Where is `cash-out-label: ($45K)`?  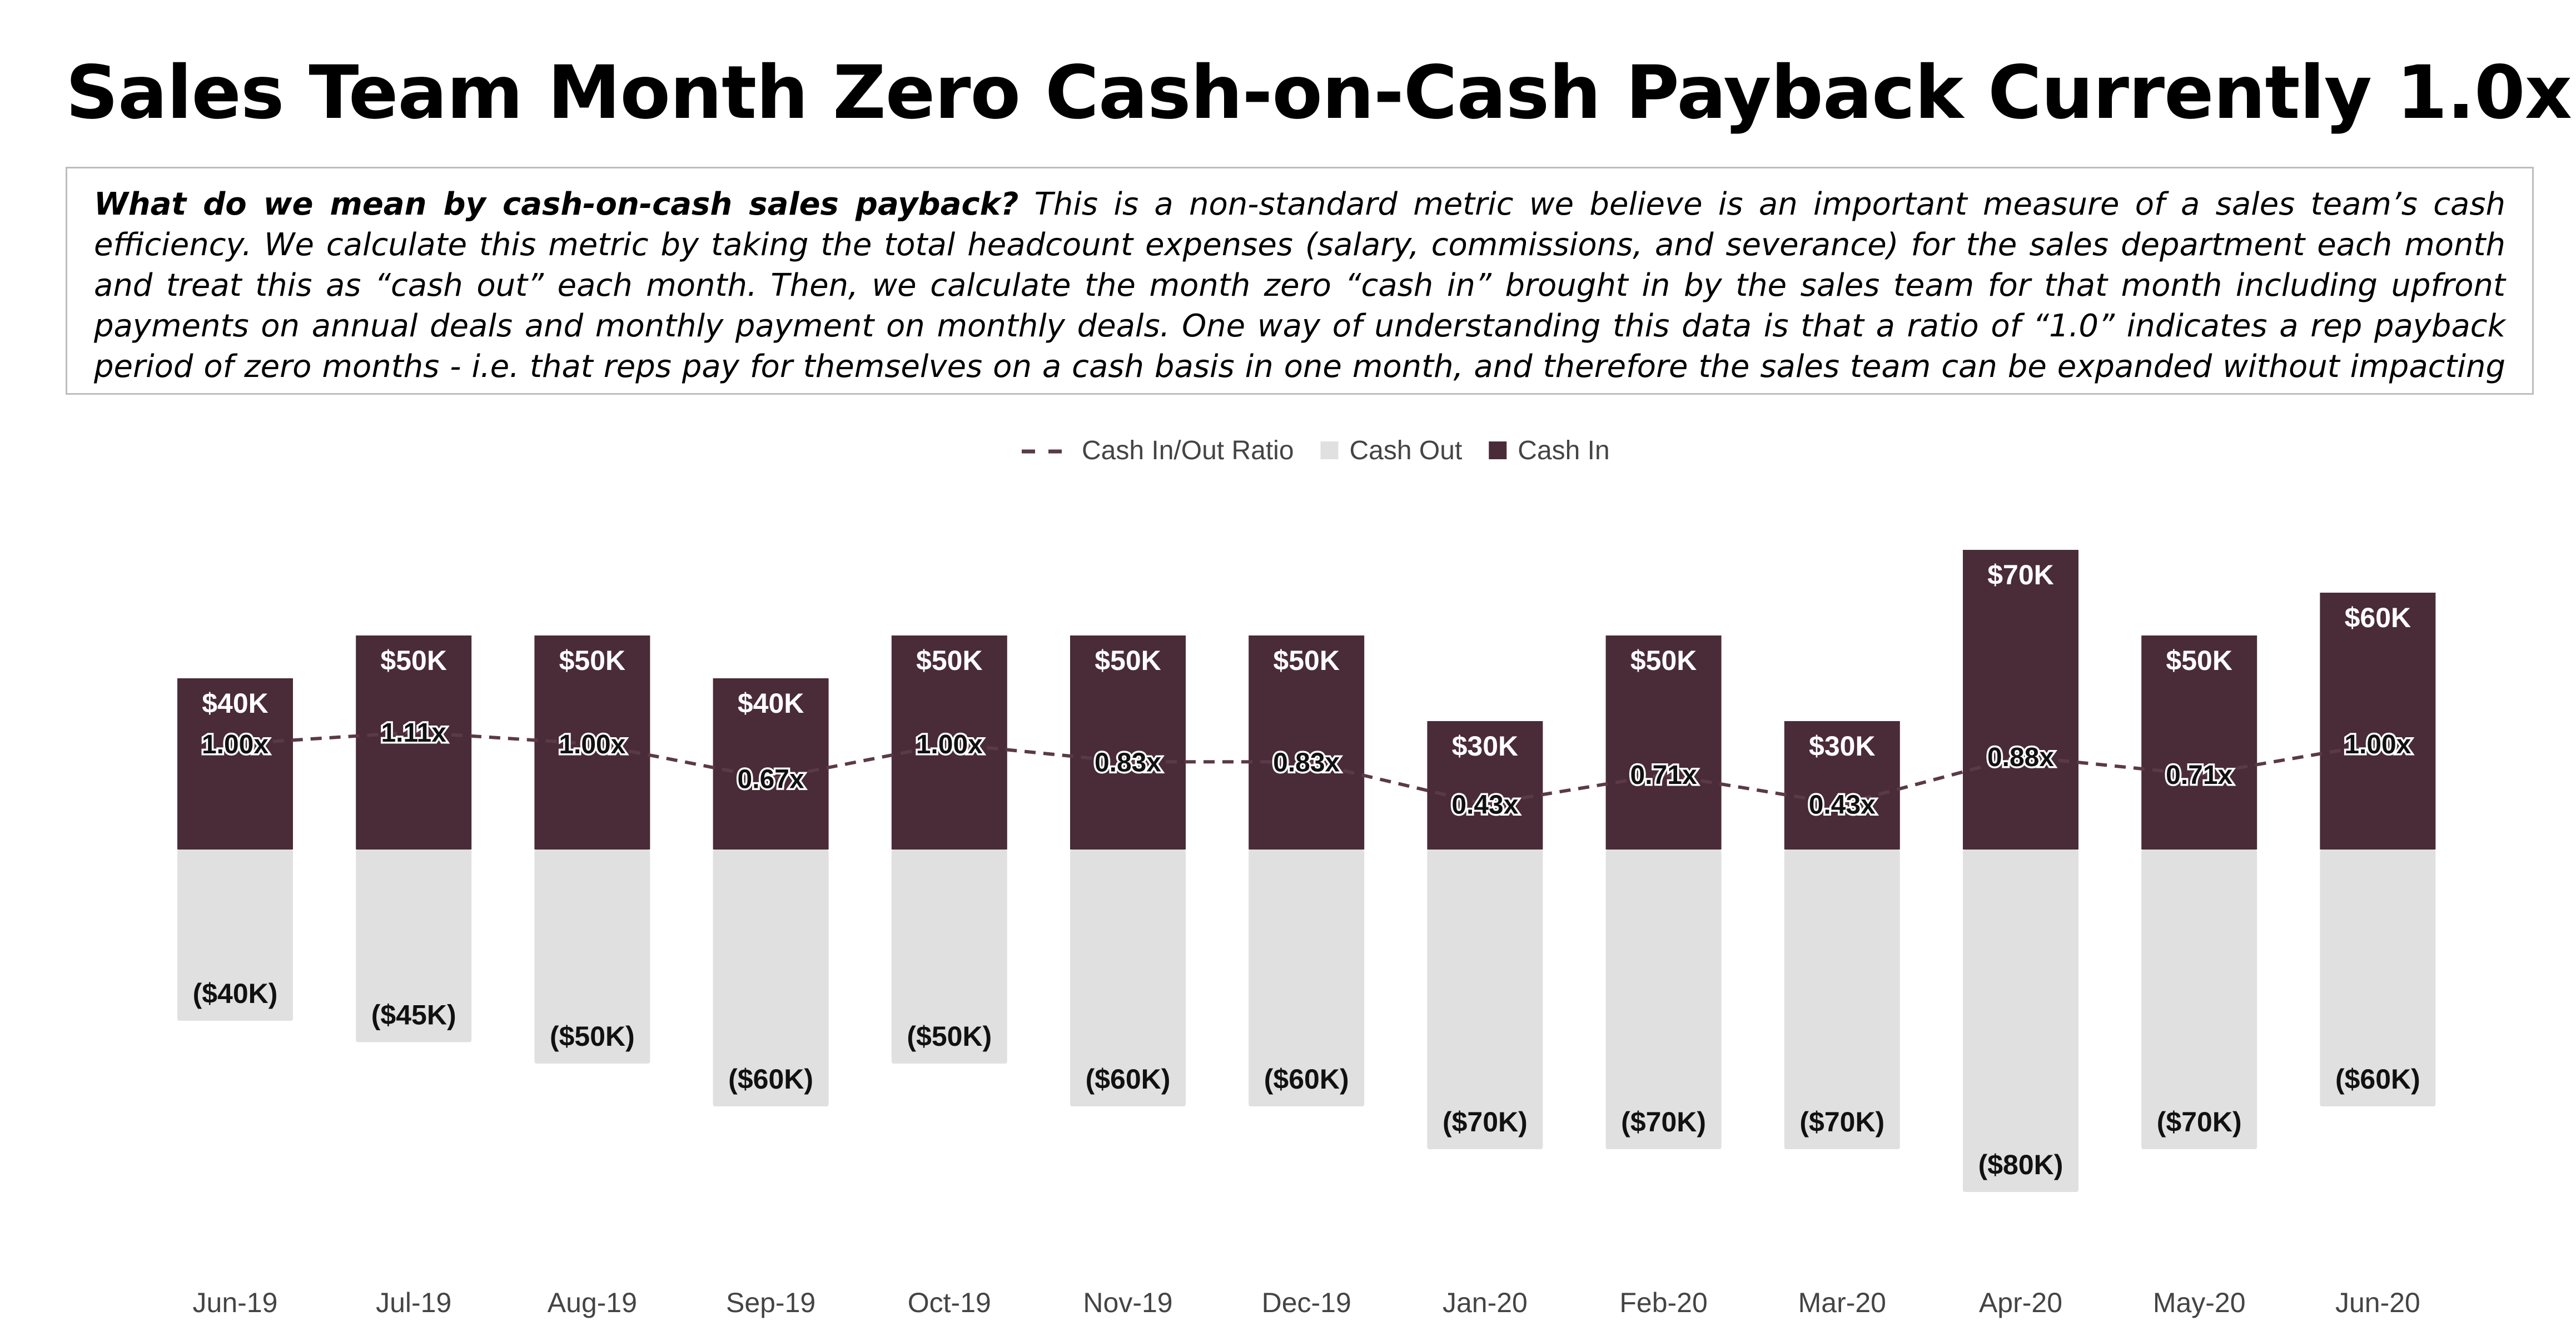 cash-out-label: ($45K) is located at coordinates (413, 1015).